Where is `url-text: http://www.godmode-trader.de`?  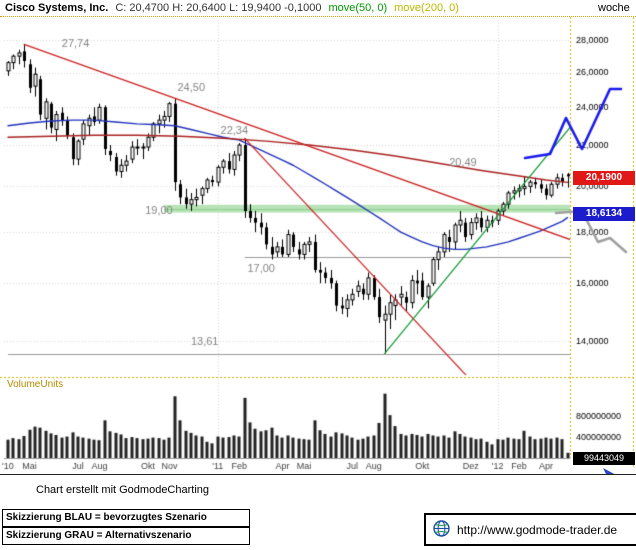 url-text: http://www.godmode-trader.de is located at coordinates (537, 529).